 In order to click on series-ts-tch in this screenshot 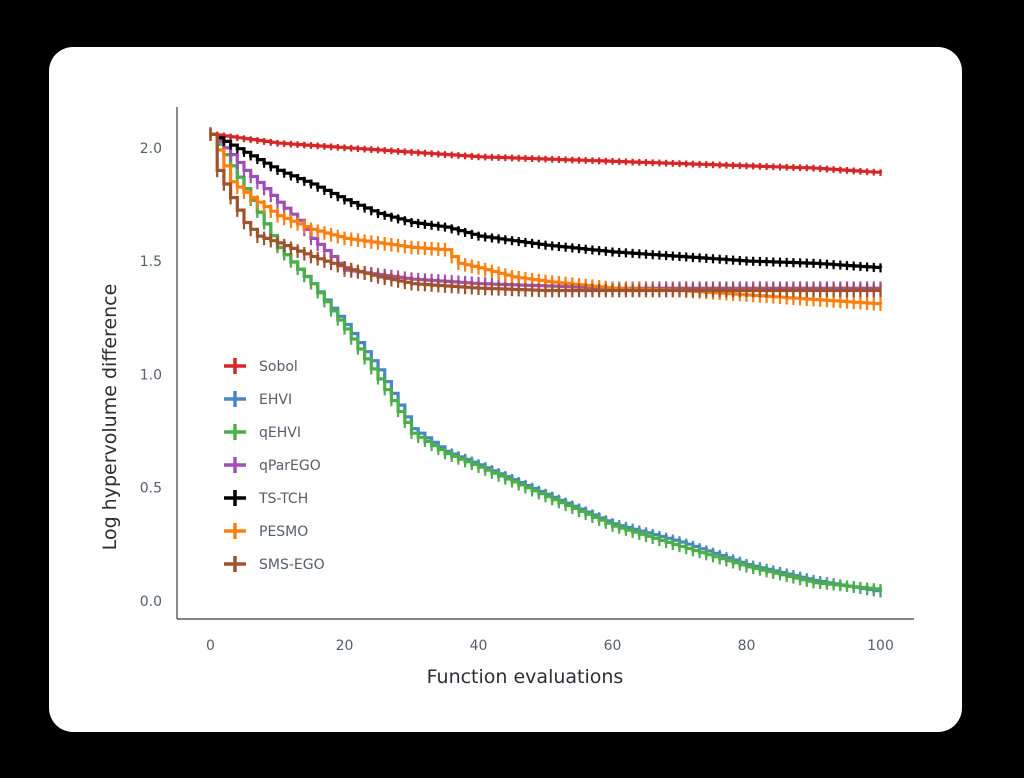, I will do `click(546, 201)`.